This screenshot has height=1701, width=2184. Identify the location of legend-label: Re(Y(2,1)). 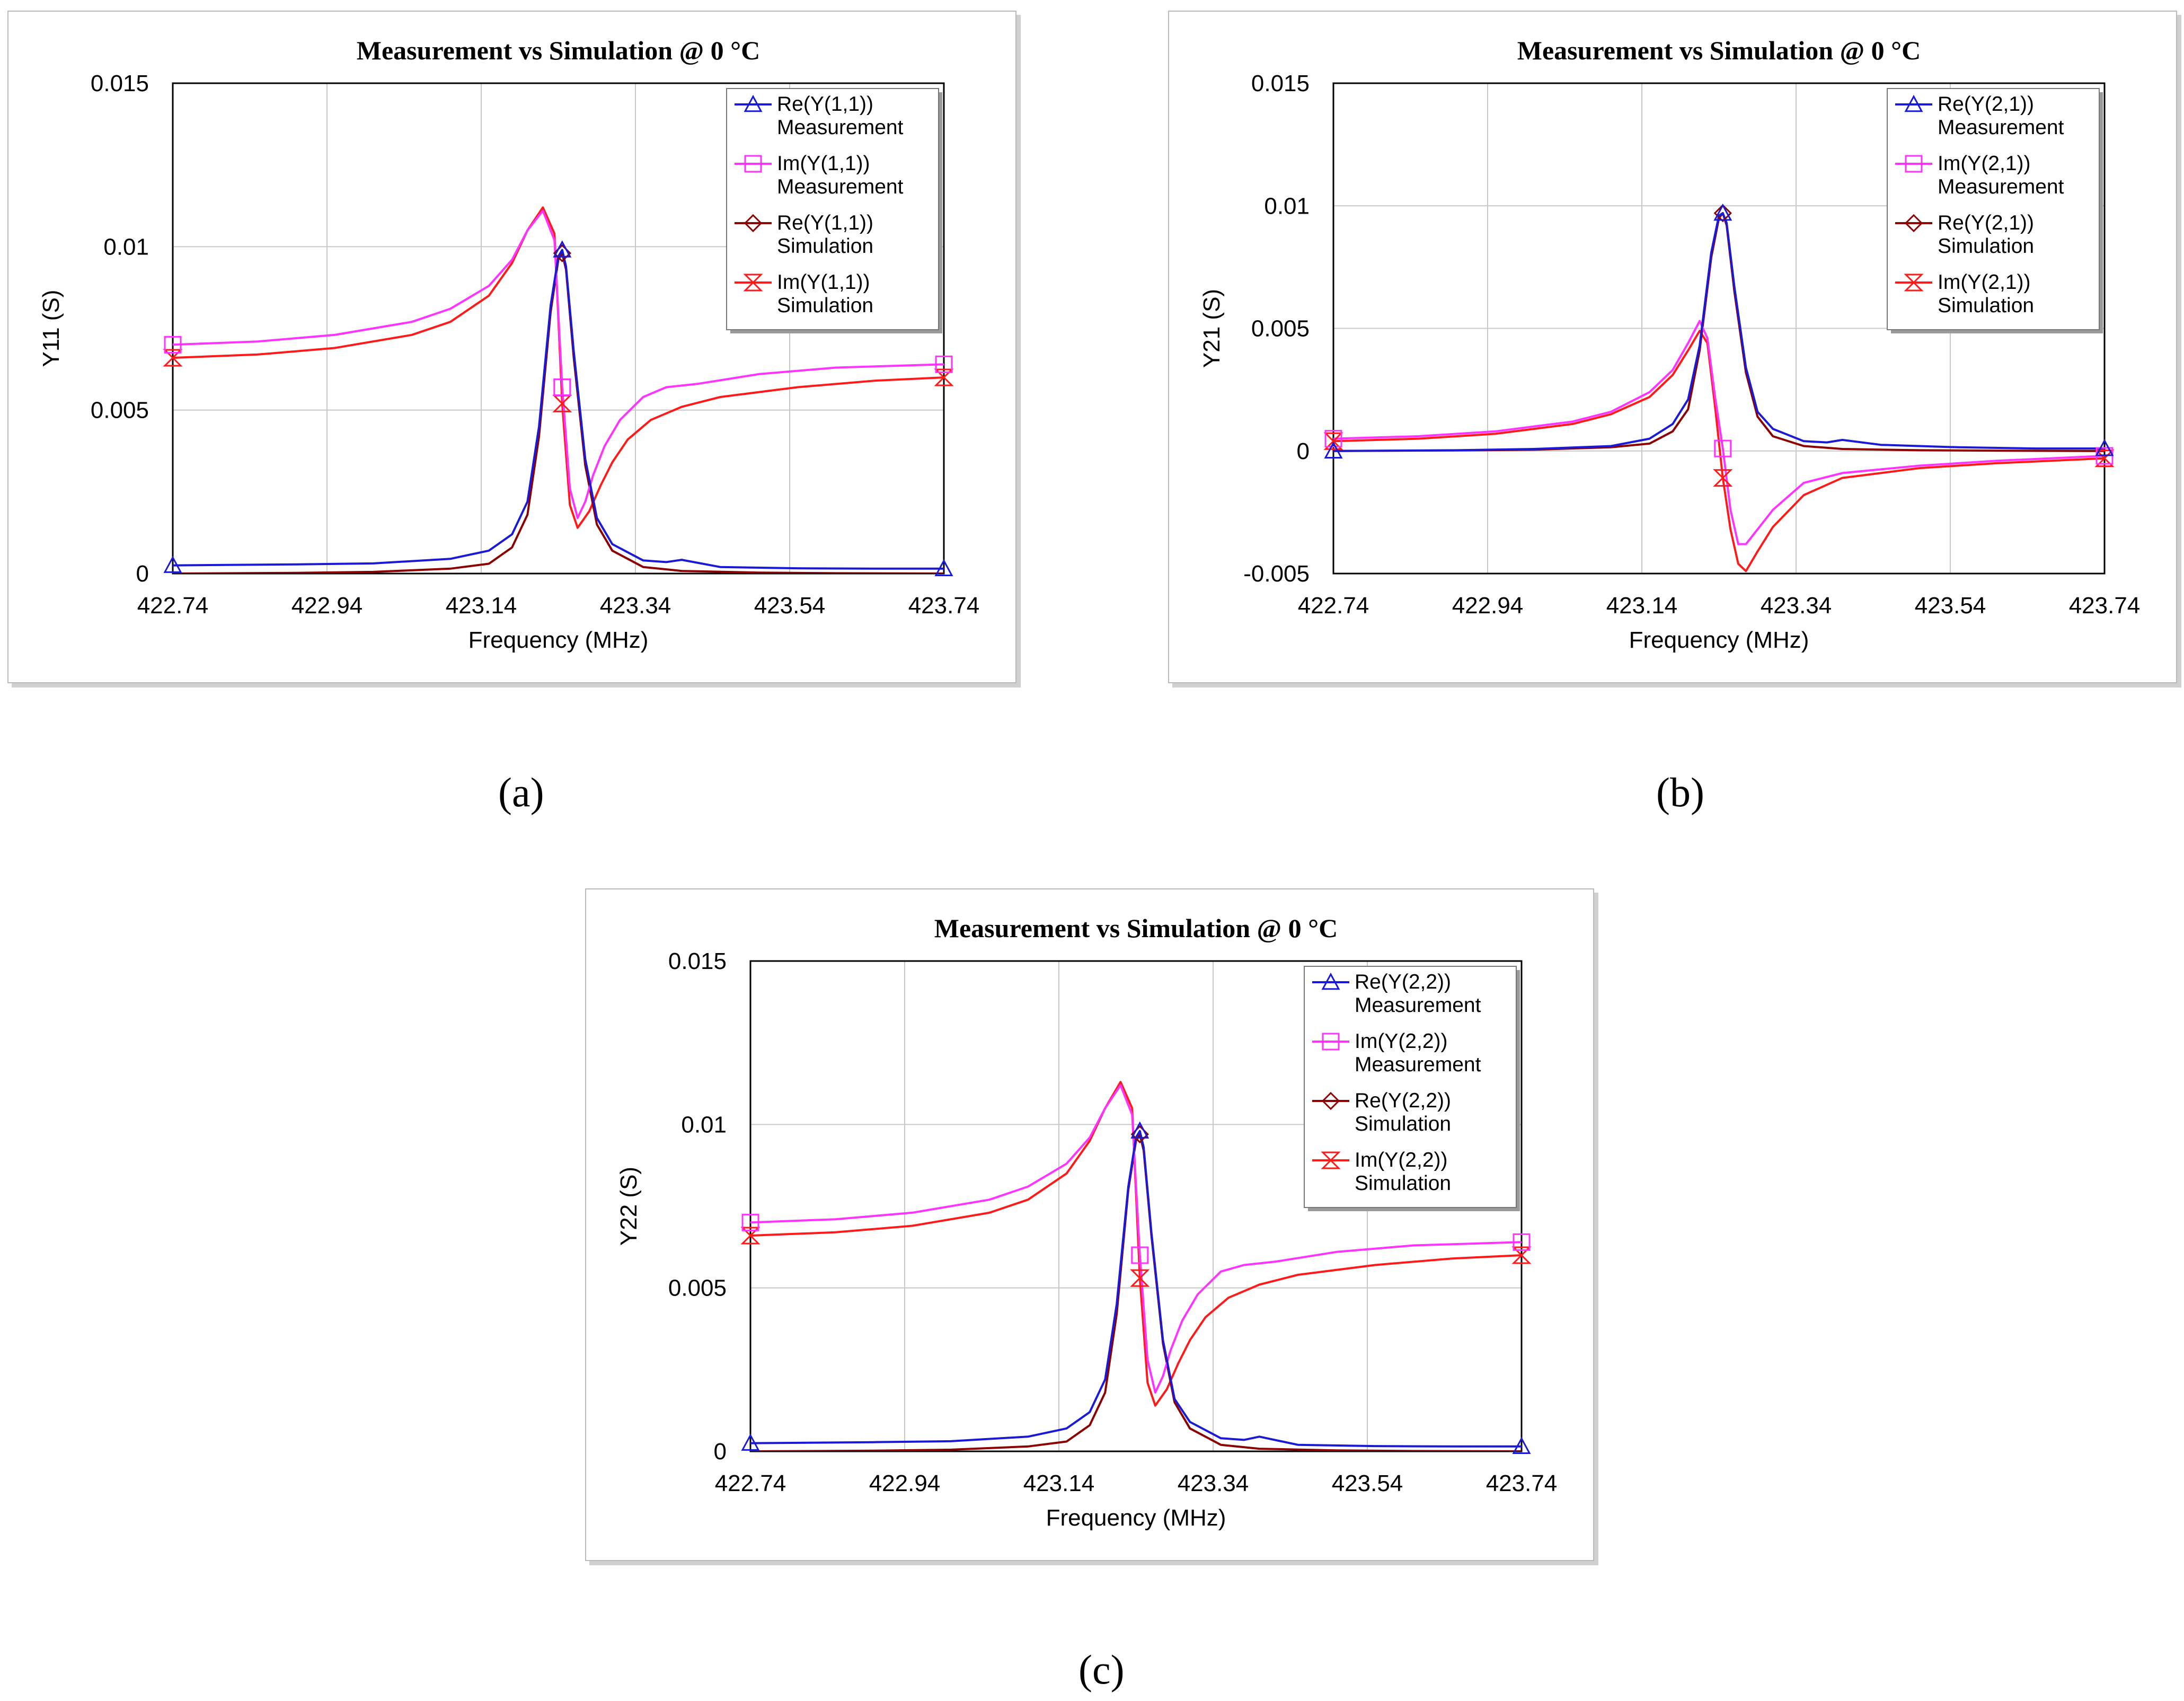
(1986, 104).